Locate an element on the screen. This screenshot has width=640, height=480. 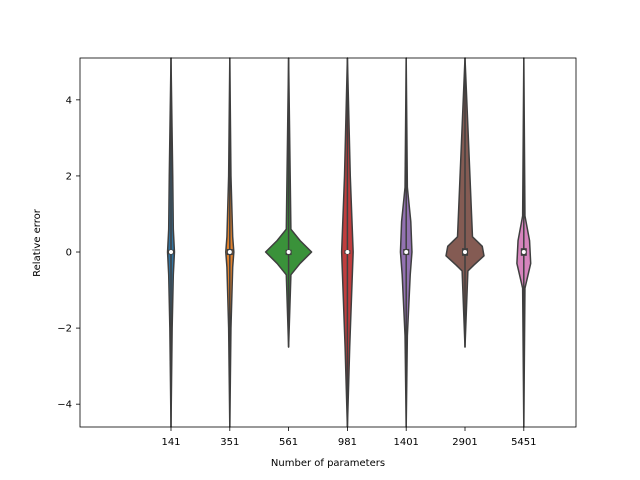
y-tick-label: 2 is located at coordinates (69, 176).